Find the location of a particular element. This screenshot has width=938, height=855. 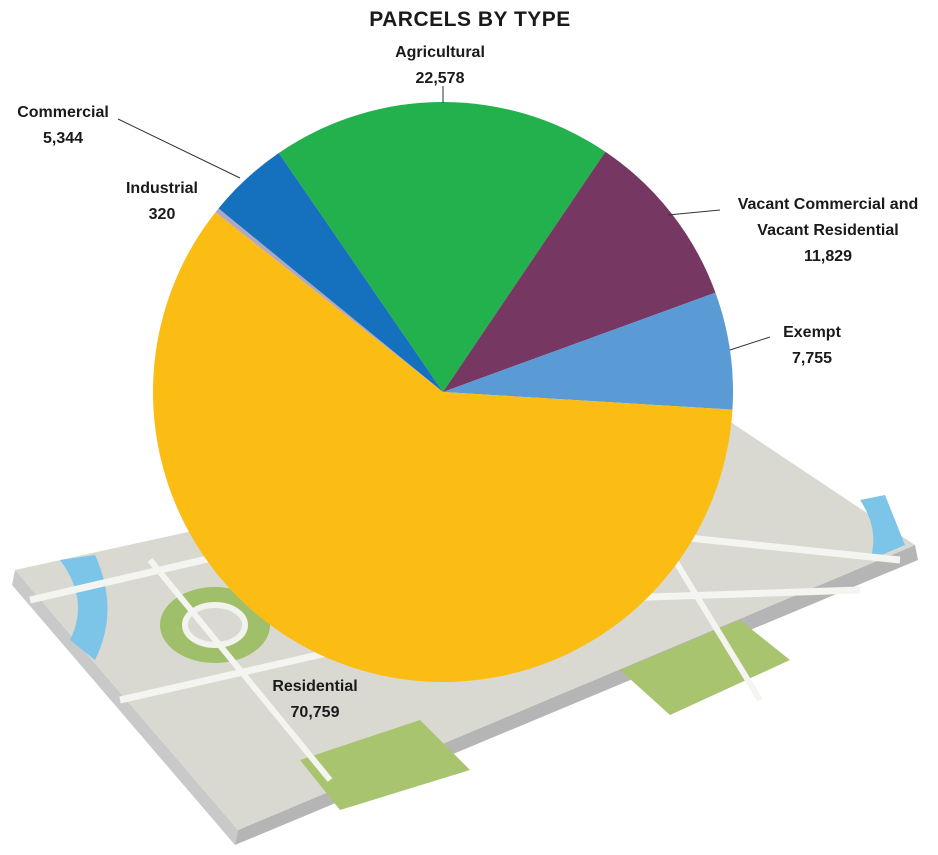

map-edge is located at coordinates (125, 707).